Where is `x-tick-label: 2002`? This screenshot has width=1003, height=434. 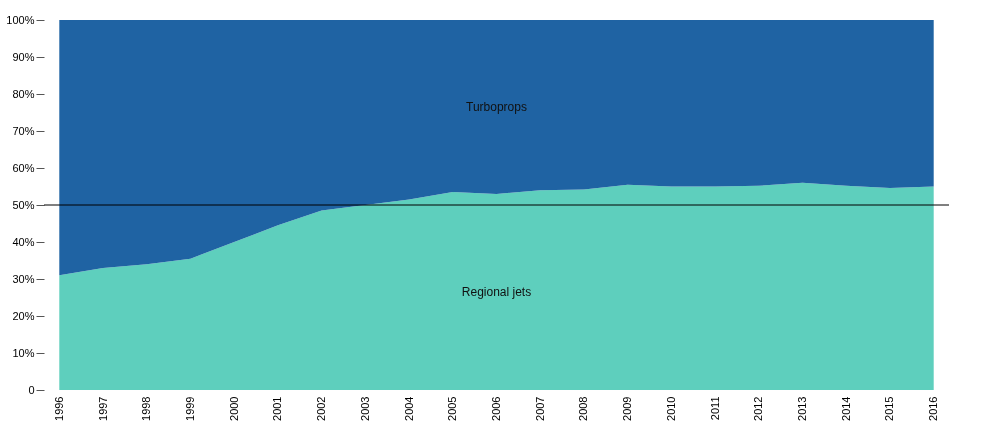 x-tick-label: 2002 is located at coordinates (321, 408).